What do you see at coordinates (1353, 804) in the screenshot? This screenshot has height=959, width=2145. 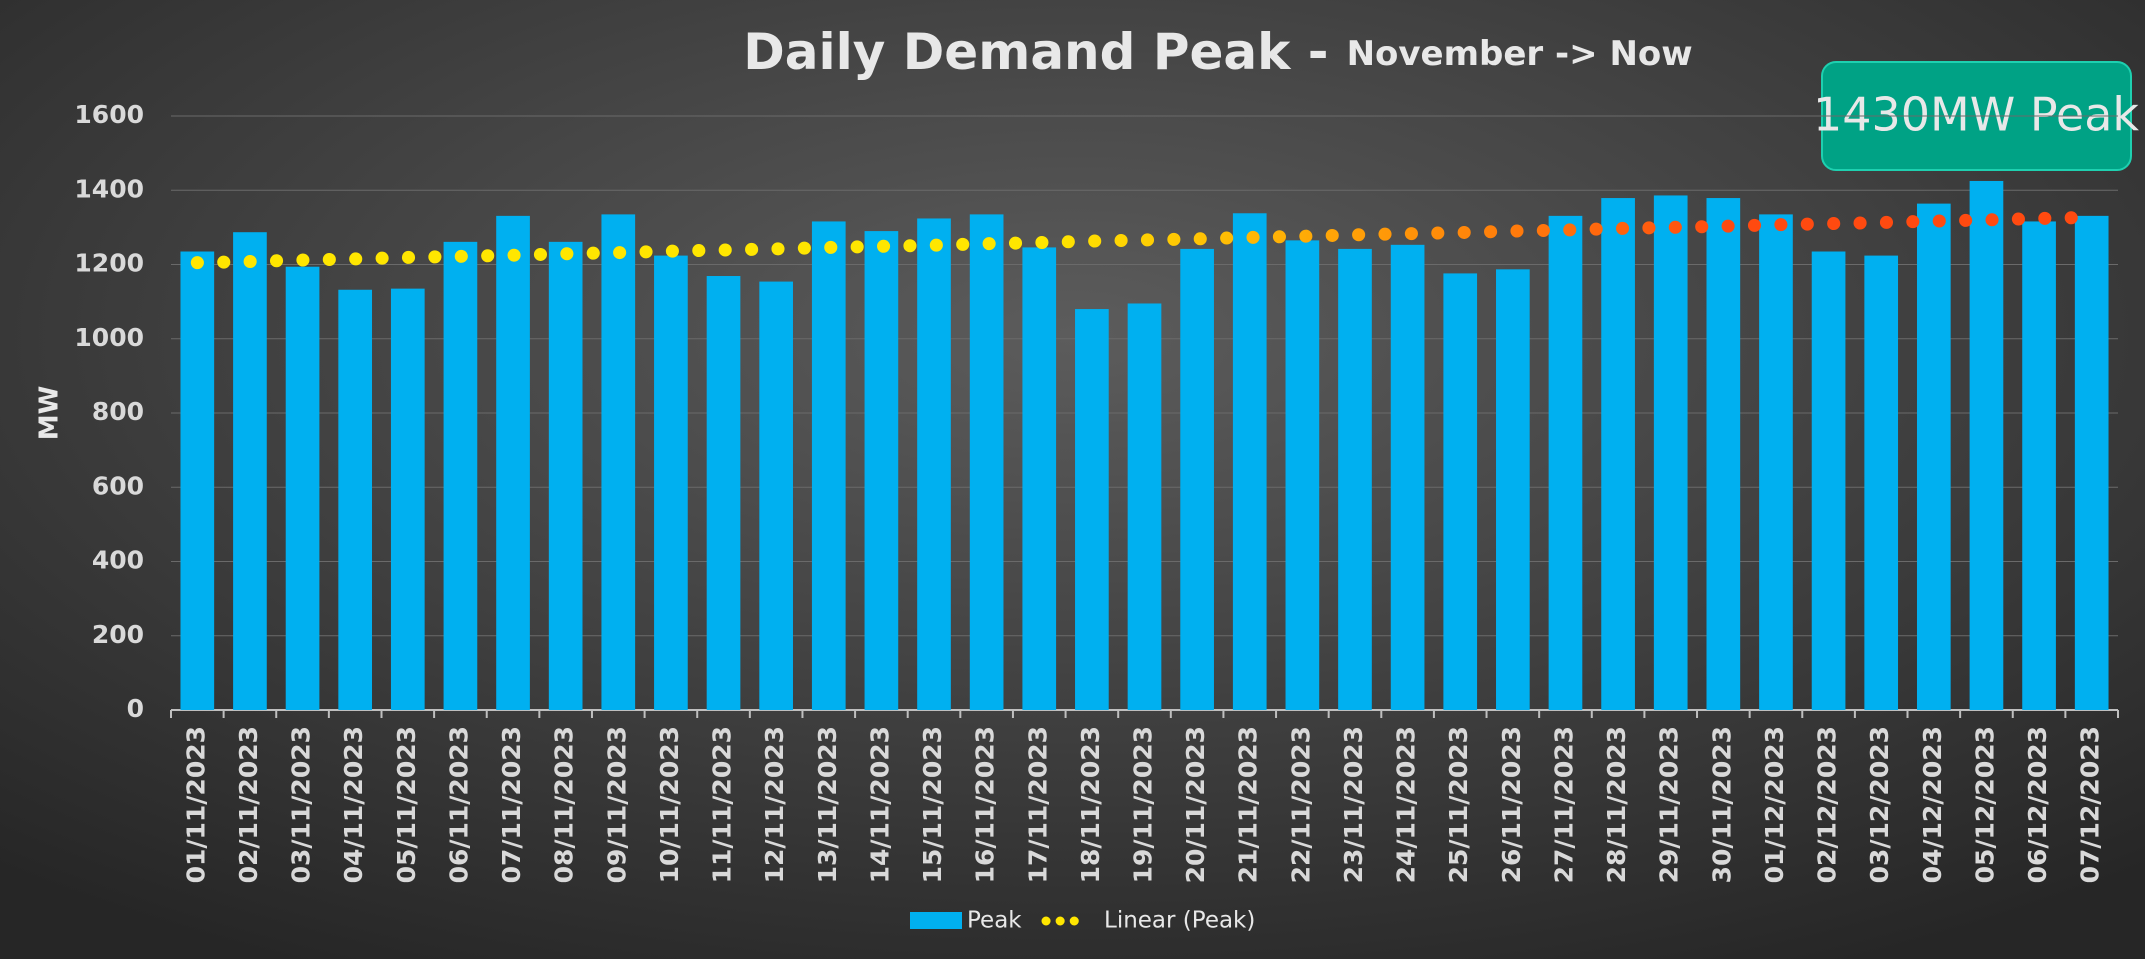 I see `x-tick-label: 23/11/2023` at bounding box center [1353, 804].